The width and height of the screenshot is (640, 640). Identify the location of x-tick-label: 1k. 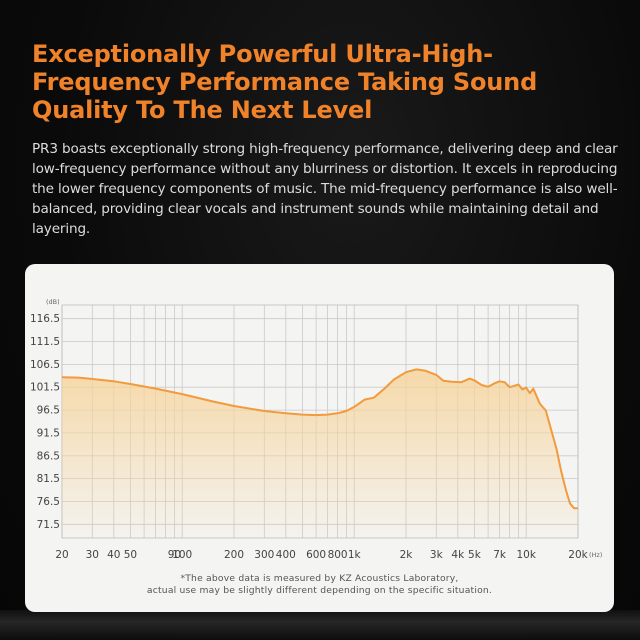
(355, 555).